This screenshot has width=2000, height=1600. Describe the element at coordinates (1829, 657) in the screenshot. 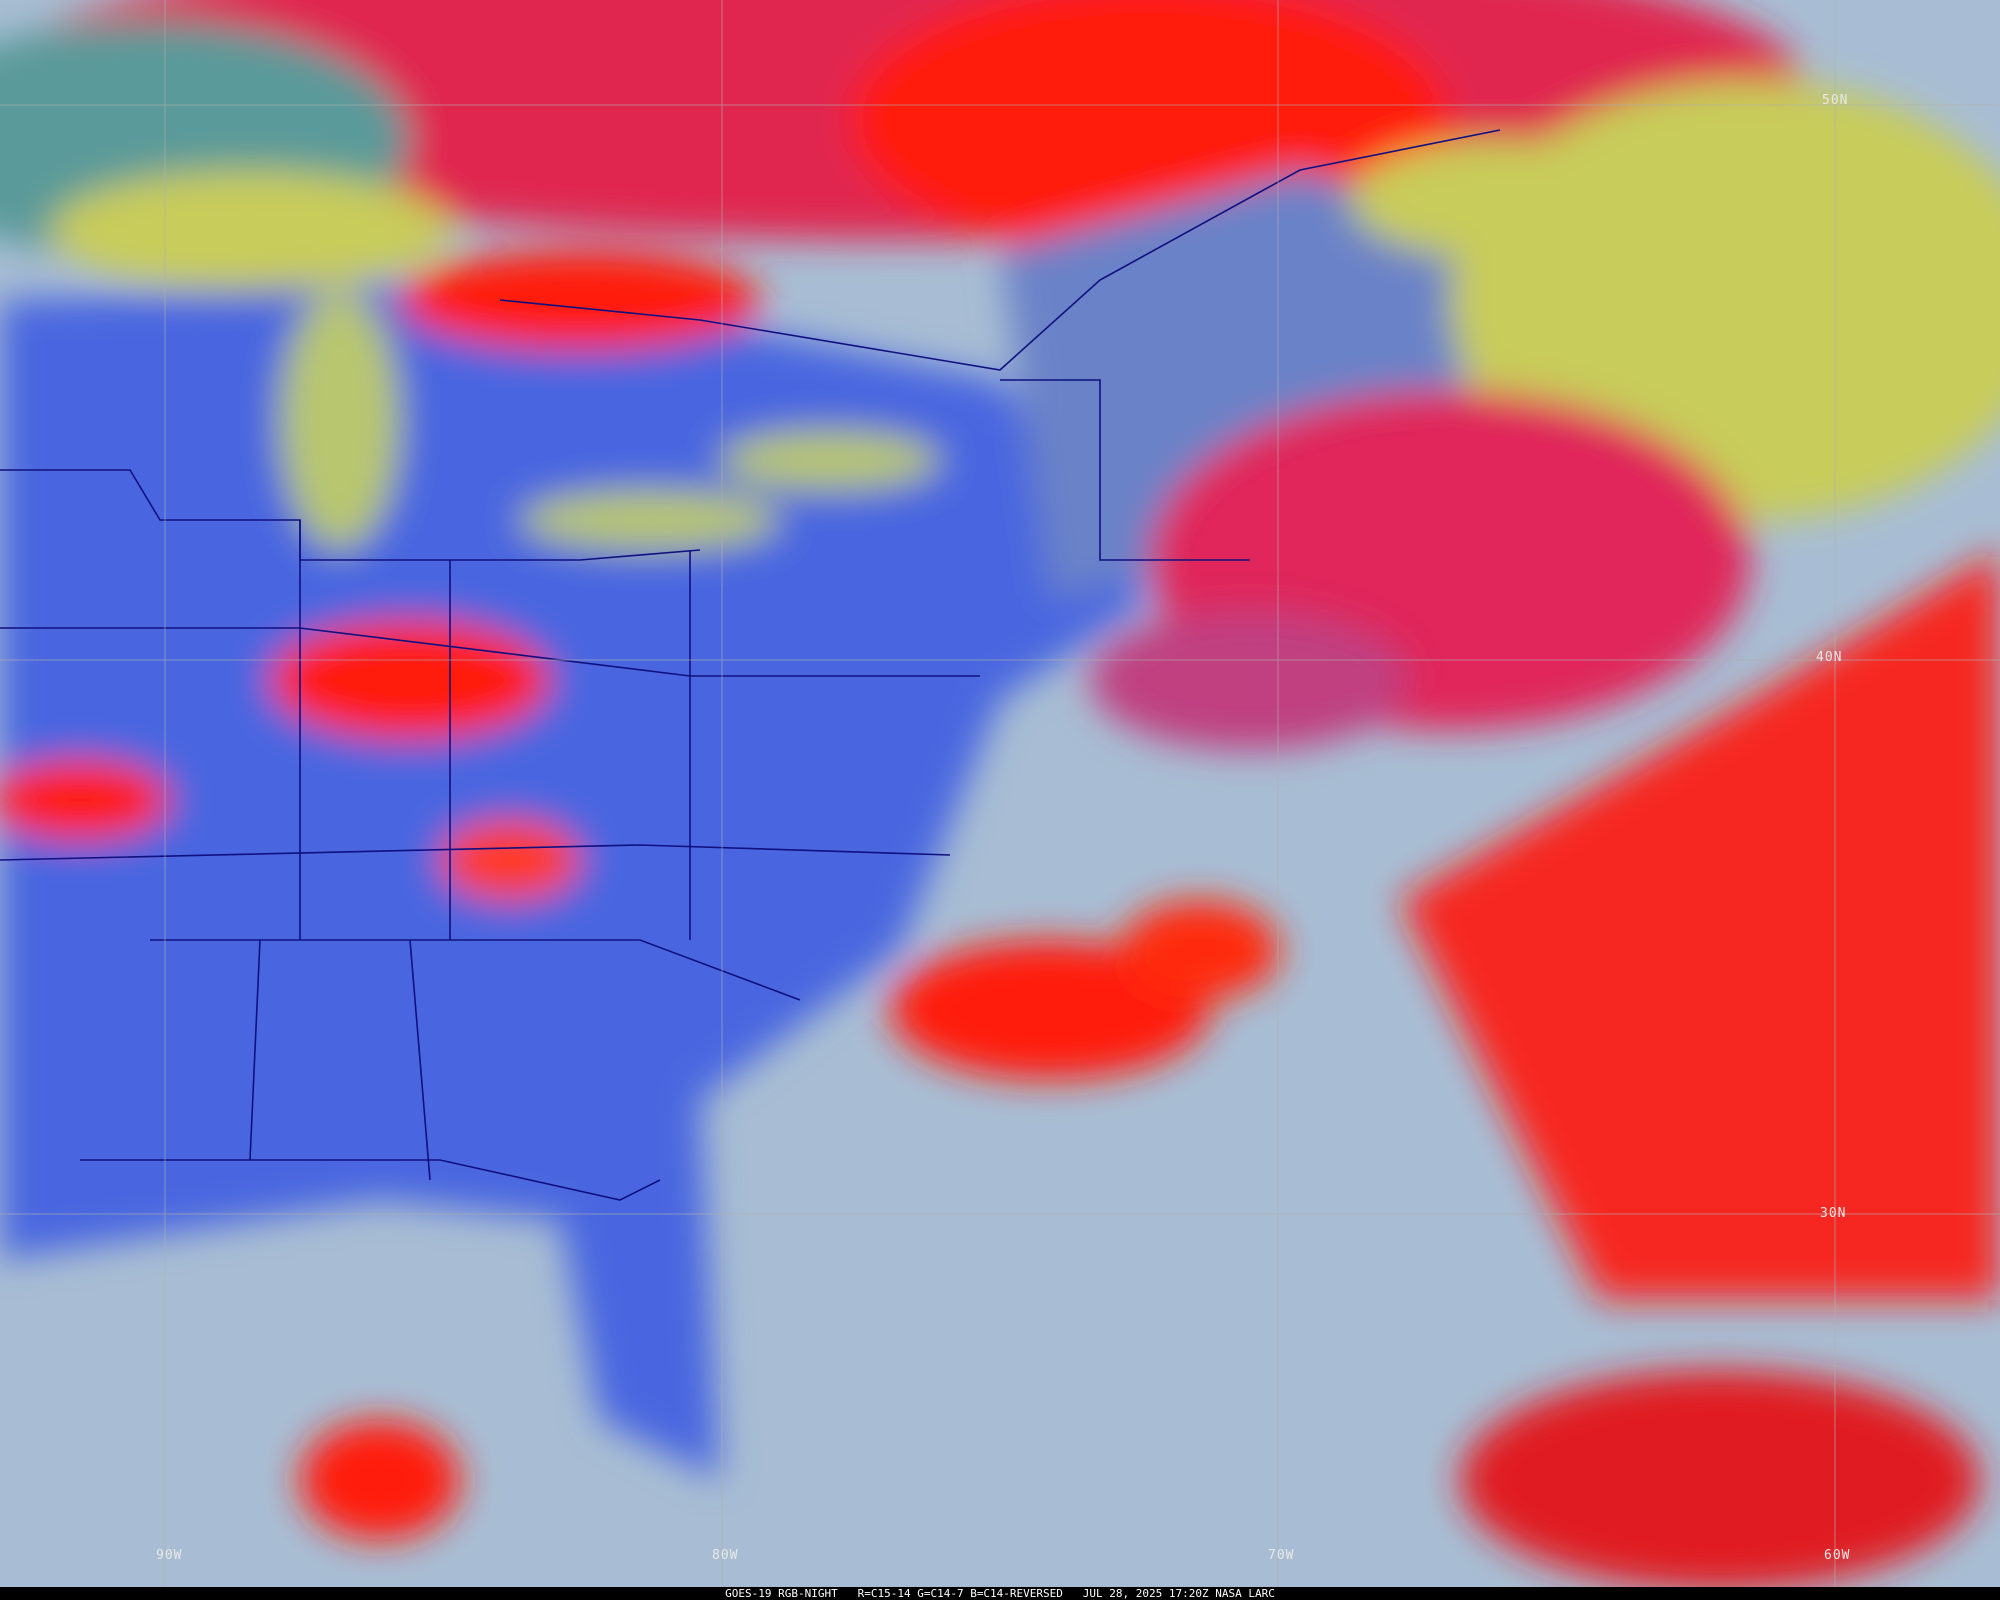

I see `lat-label-40n: 40N` at that location.